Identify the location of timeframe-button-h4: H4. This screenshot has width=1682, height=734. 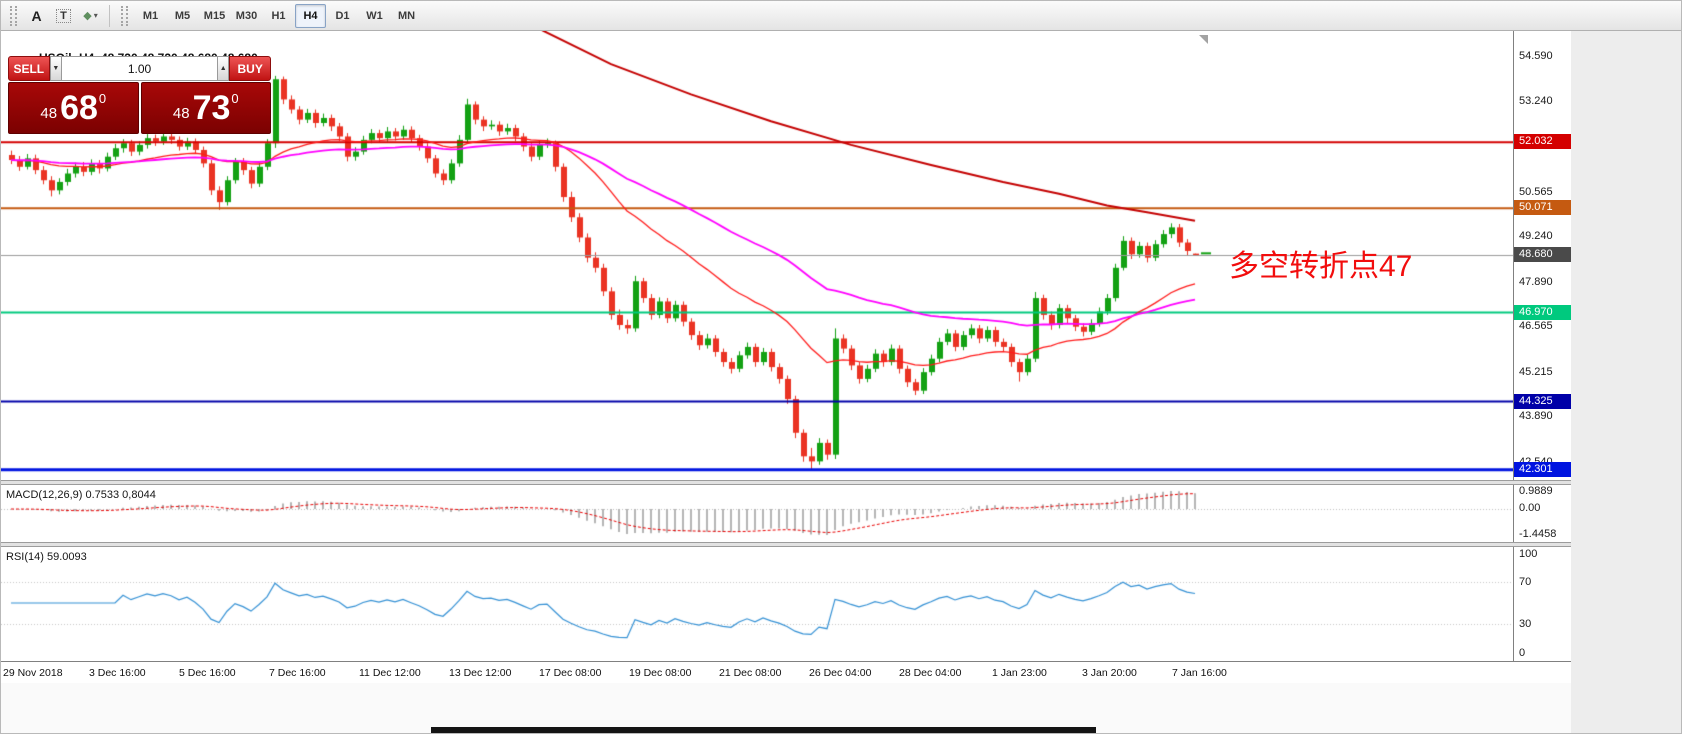
(310, 15).